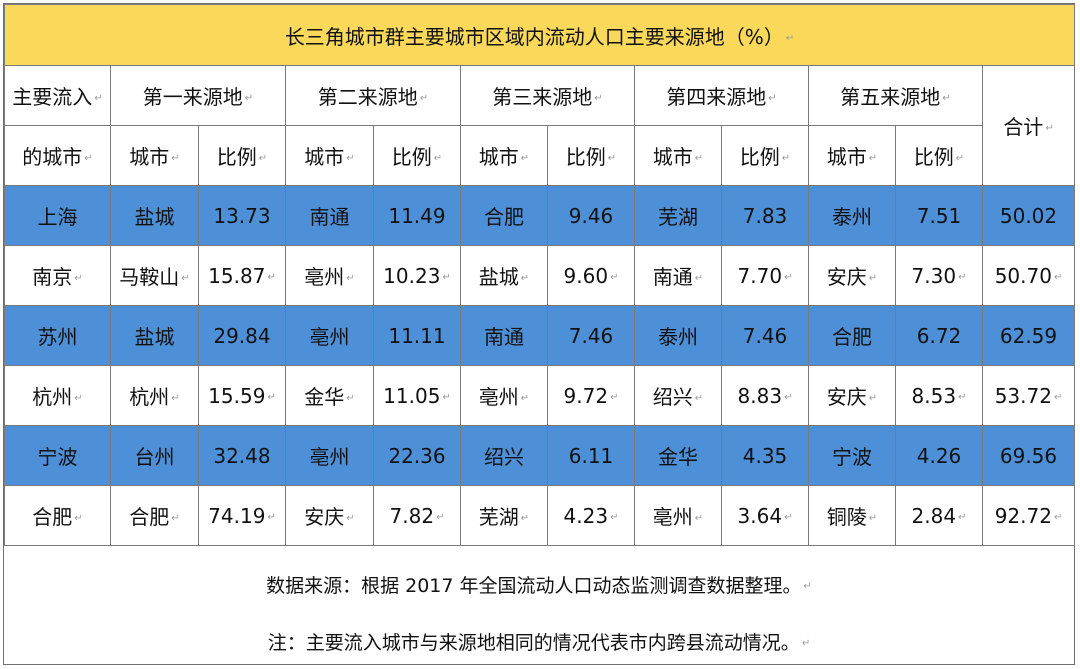 The height and width of the screenshot is (669, 1080). What do you see at coordinates (329, 155) in the screenshot?
I see `subheader-city-2: 城市 ↵` at bounding box center [329, 155].